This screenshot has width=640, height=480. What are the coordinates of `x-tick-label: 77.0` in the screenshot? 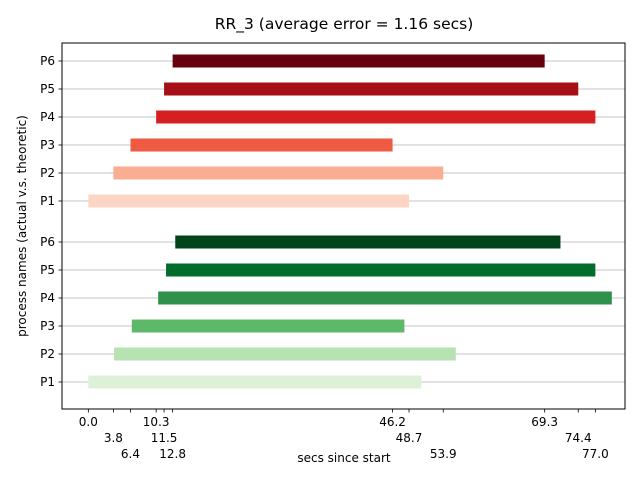 It's located at (595, 454).